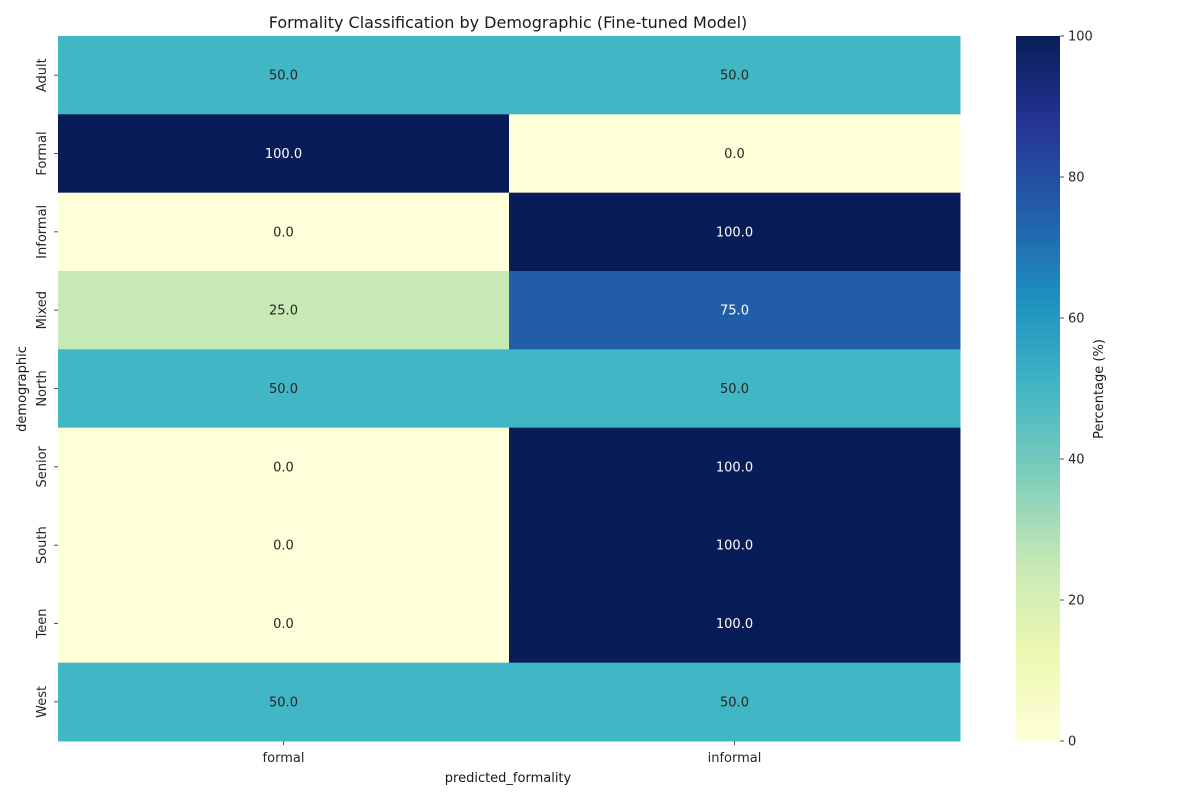  I want to click on x-axis-label: predicted_formality, so click(508, 778).